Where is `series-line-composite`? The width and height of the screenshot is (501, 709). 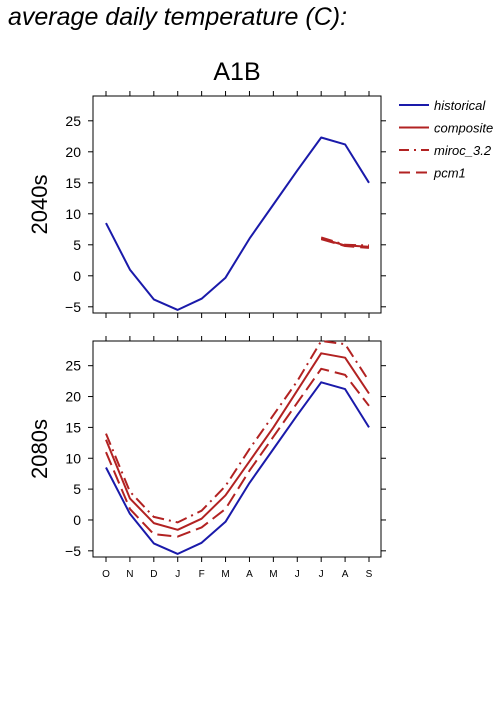 series-line-composite is located at coordinates (237, 441).